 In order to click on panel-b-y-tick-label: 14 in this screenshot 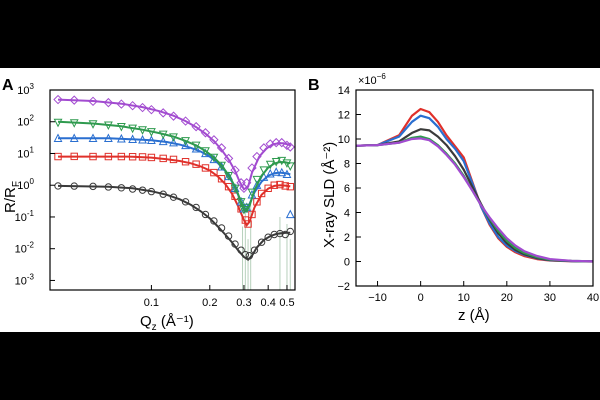, I will do `click(344, 91)`.